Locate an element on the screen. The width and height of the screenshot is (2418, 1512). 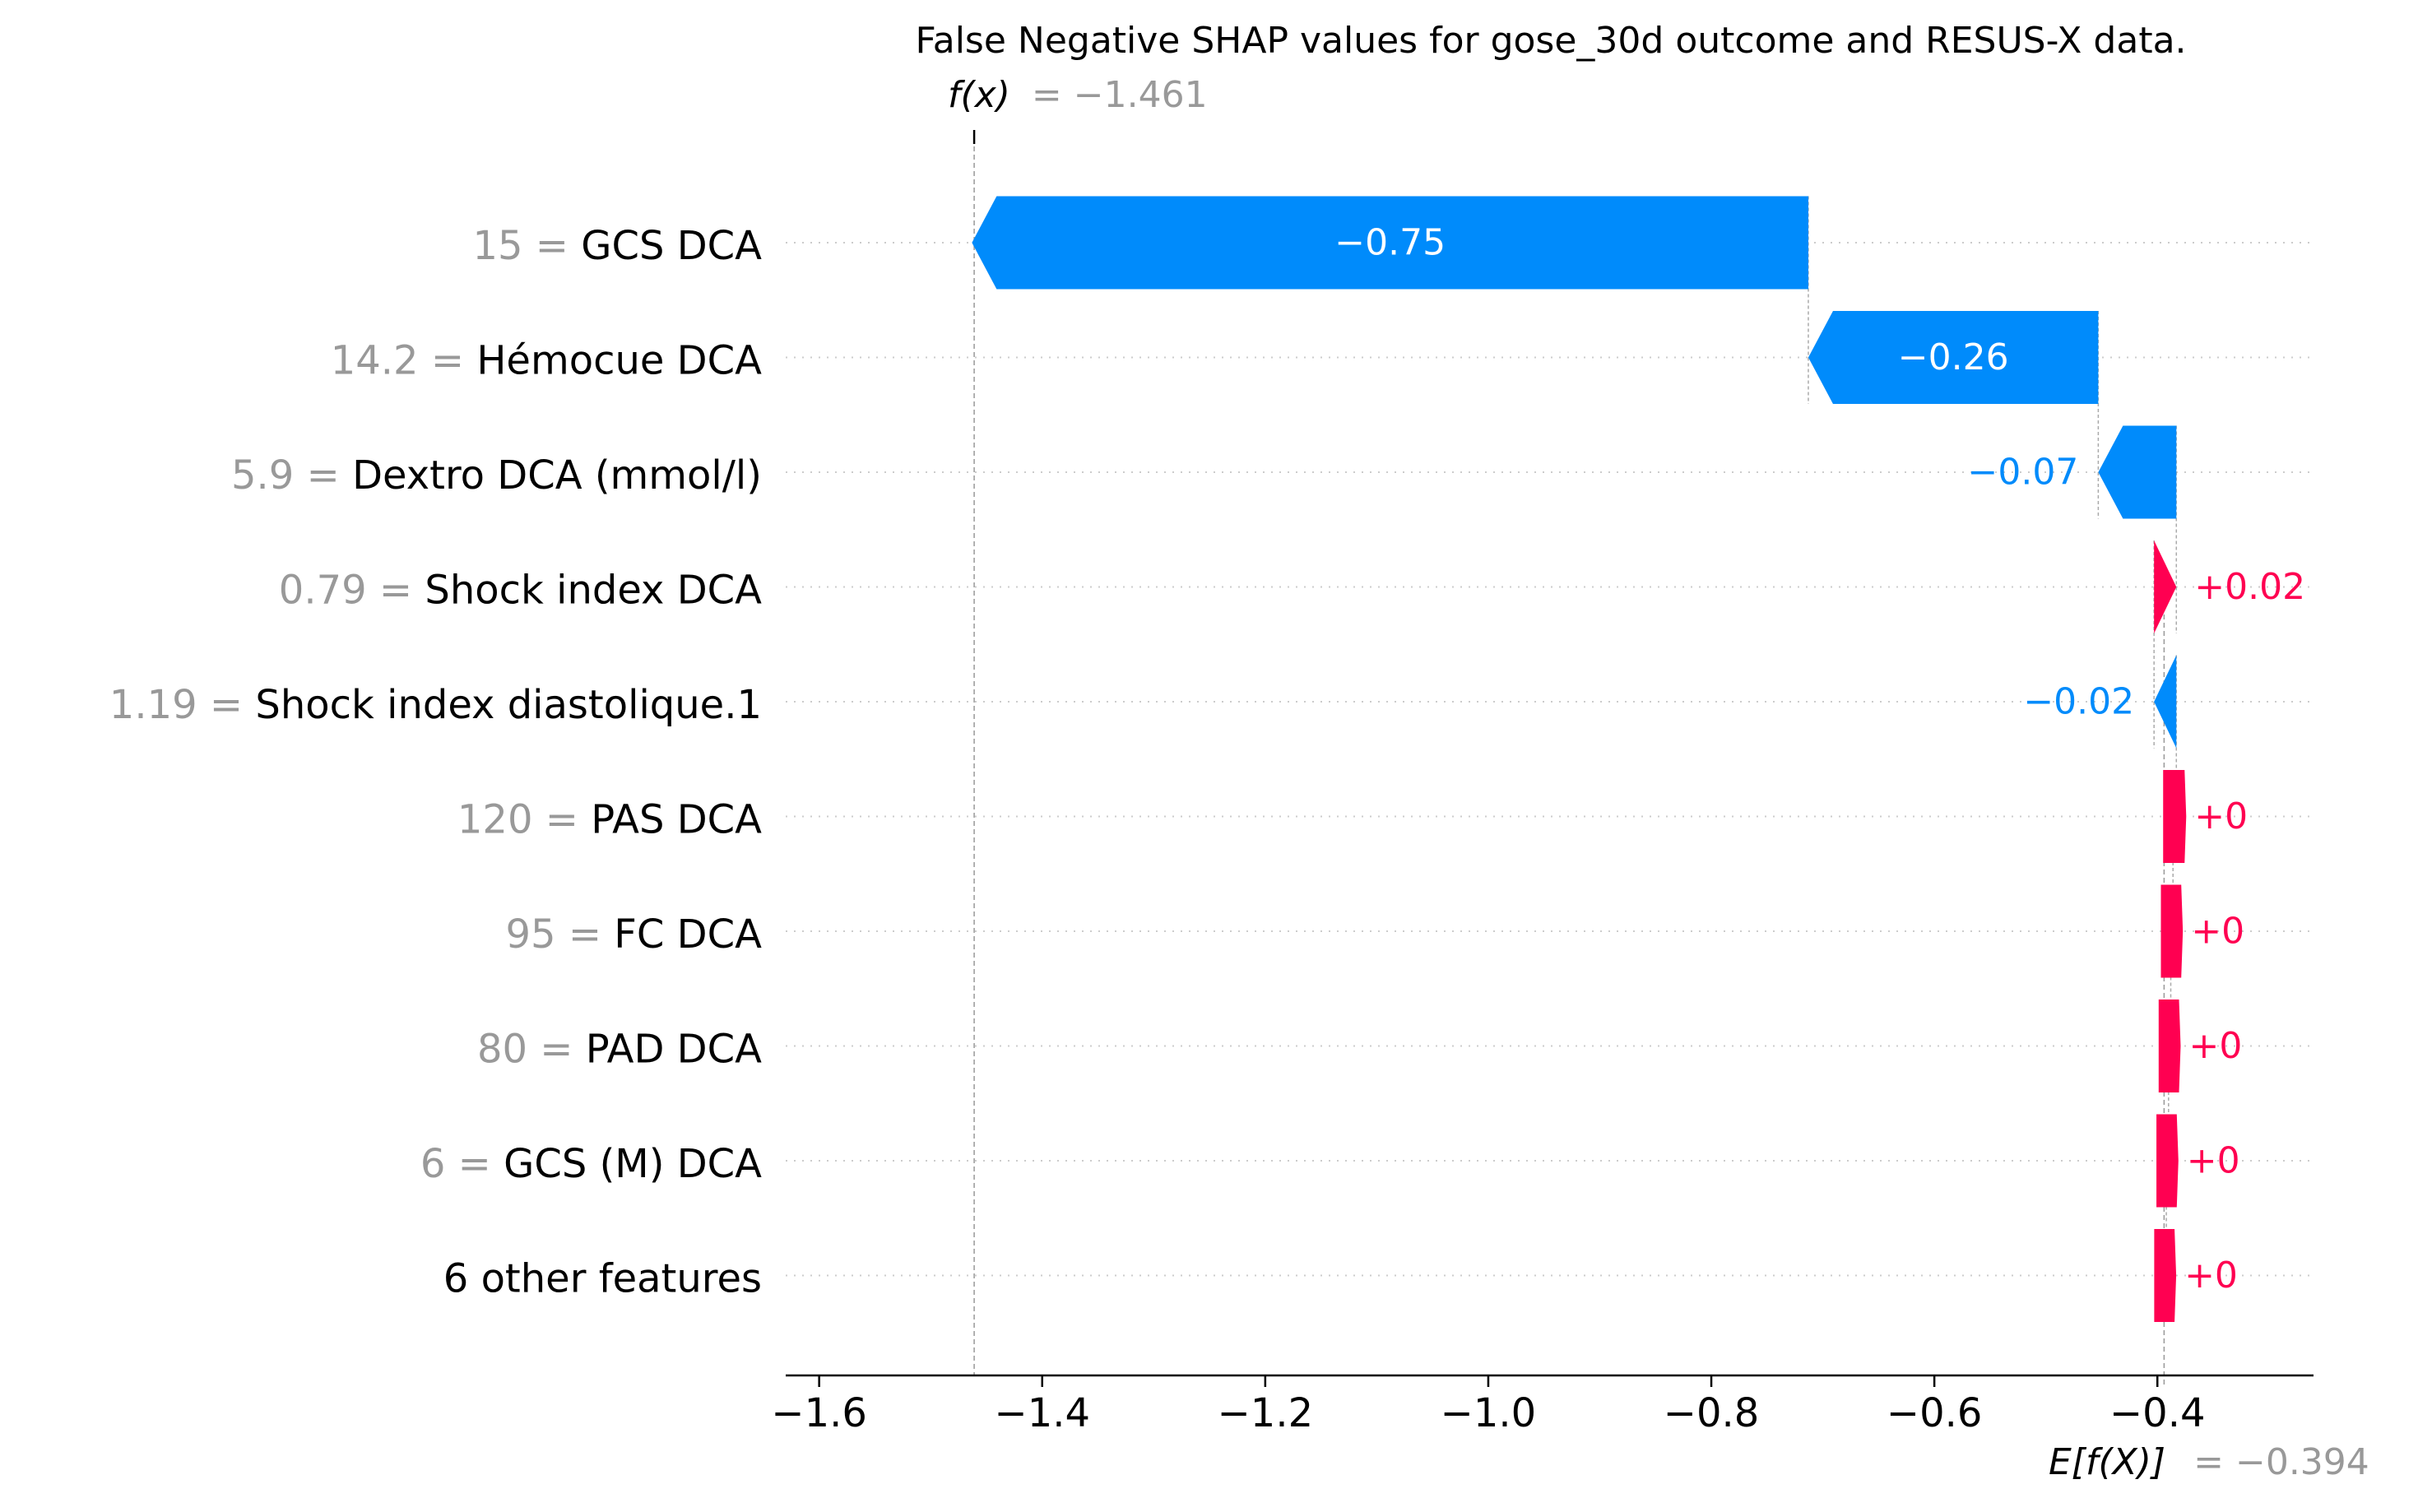
feature-name: GCS (M) DCA is located at coordinates (633, 1164).